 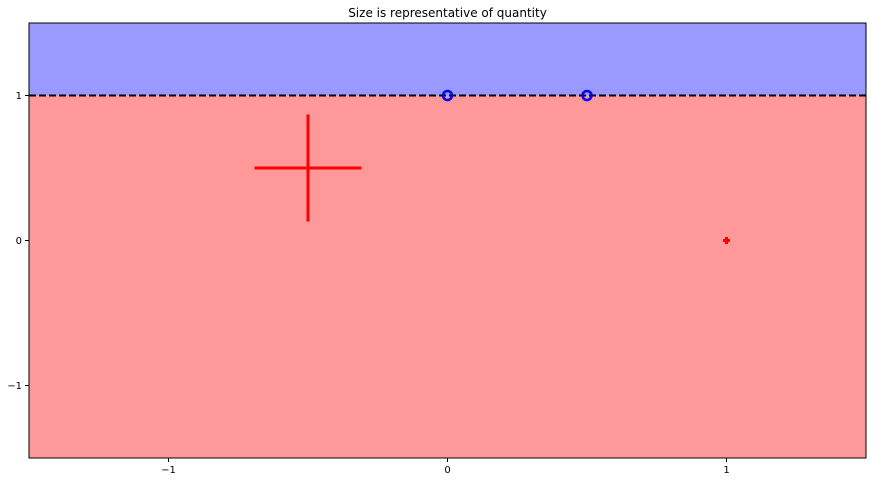 What do you see at coordinates (447, 470) in the screenshot?
I see `x-tick-label: 0` at bounding box center [447, 470].